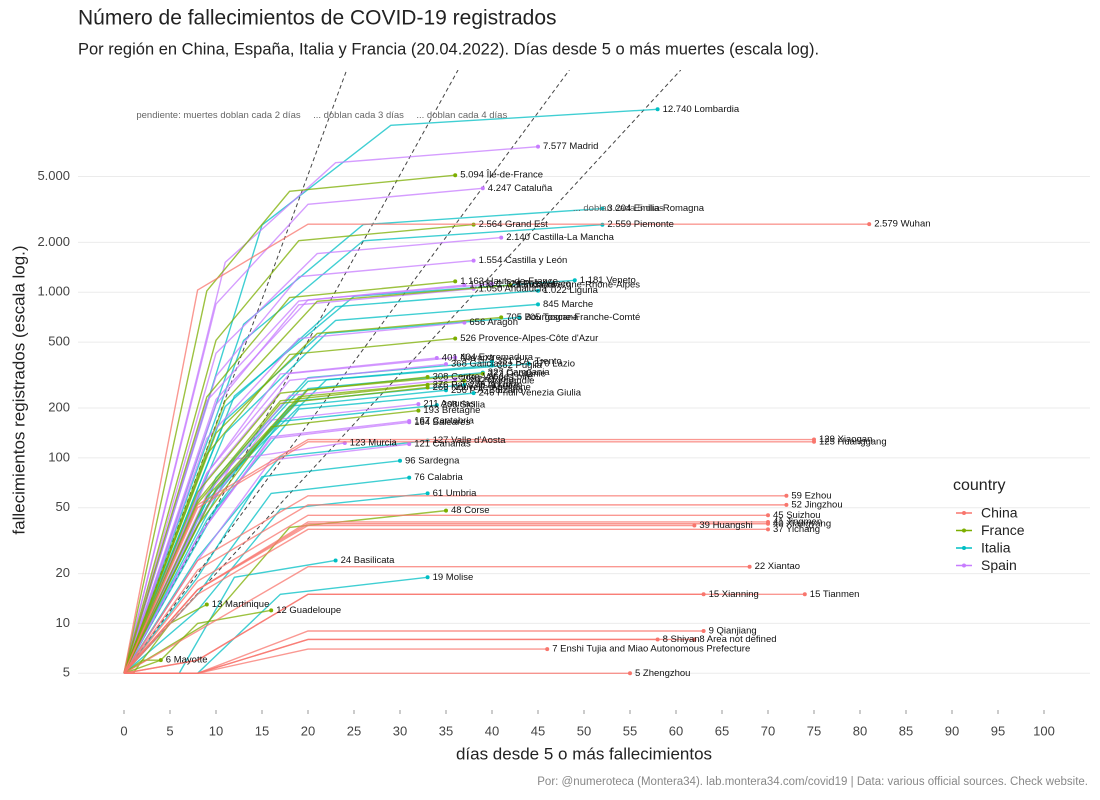 The image size is (1100, 800). What do you see at coordinates (571, 290) in the screenshot?
I see `end-label: 1.022 Liguria` at bounding box center [571, 290].